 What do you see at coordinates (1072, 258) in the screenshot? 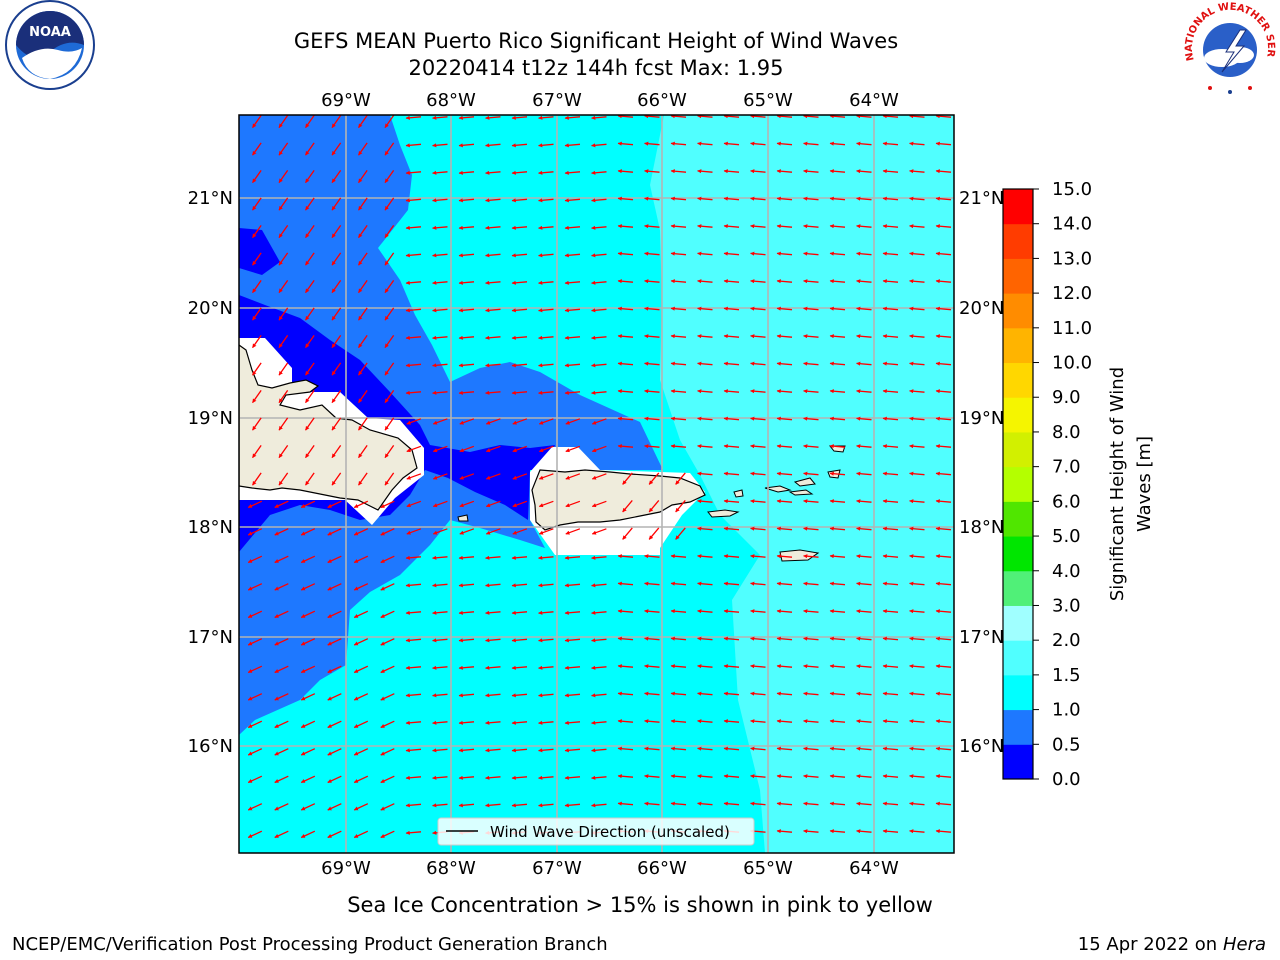
I see `colorbar-tick-label: 13.0` at bounding box center [1072, 258].